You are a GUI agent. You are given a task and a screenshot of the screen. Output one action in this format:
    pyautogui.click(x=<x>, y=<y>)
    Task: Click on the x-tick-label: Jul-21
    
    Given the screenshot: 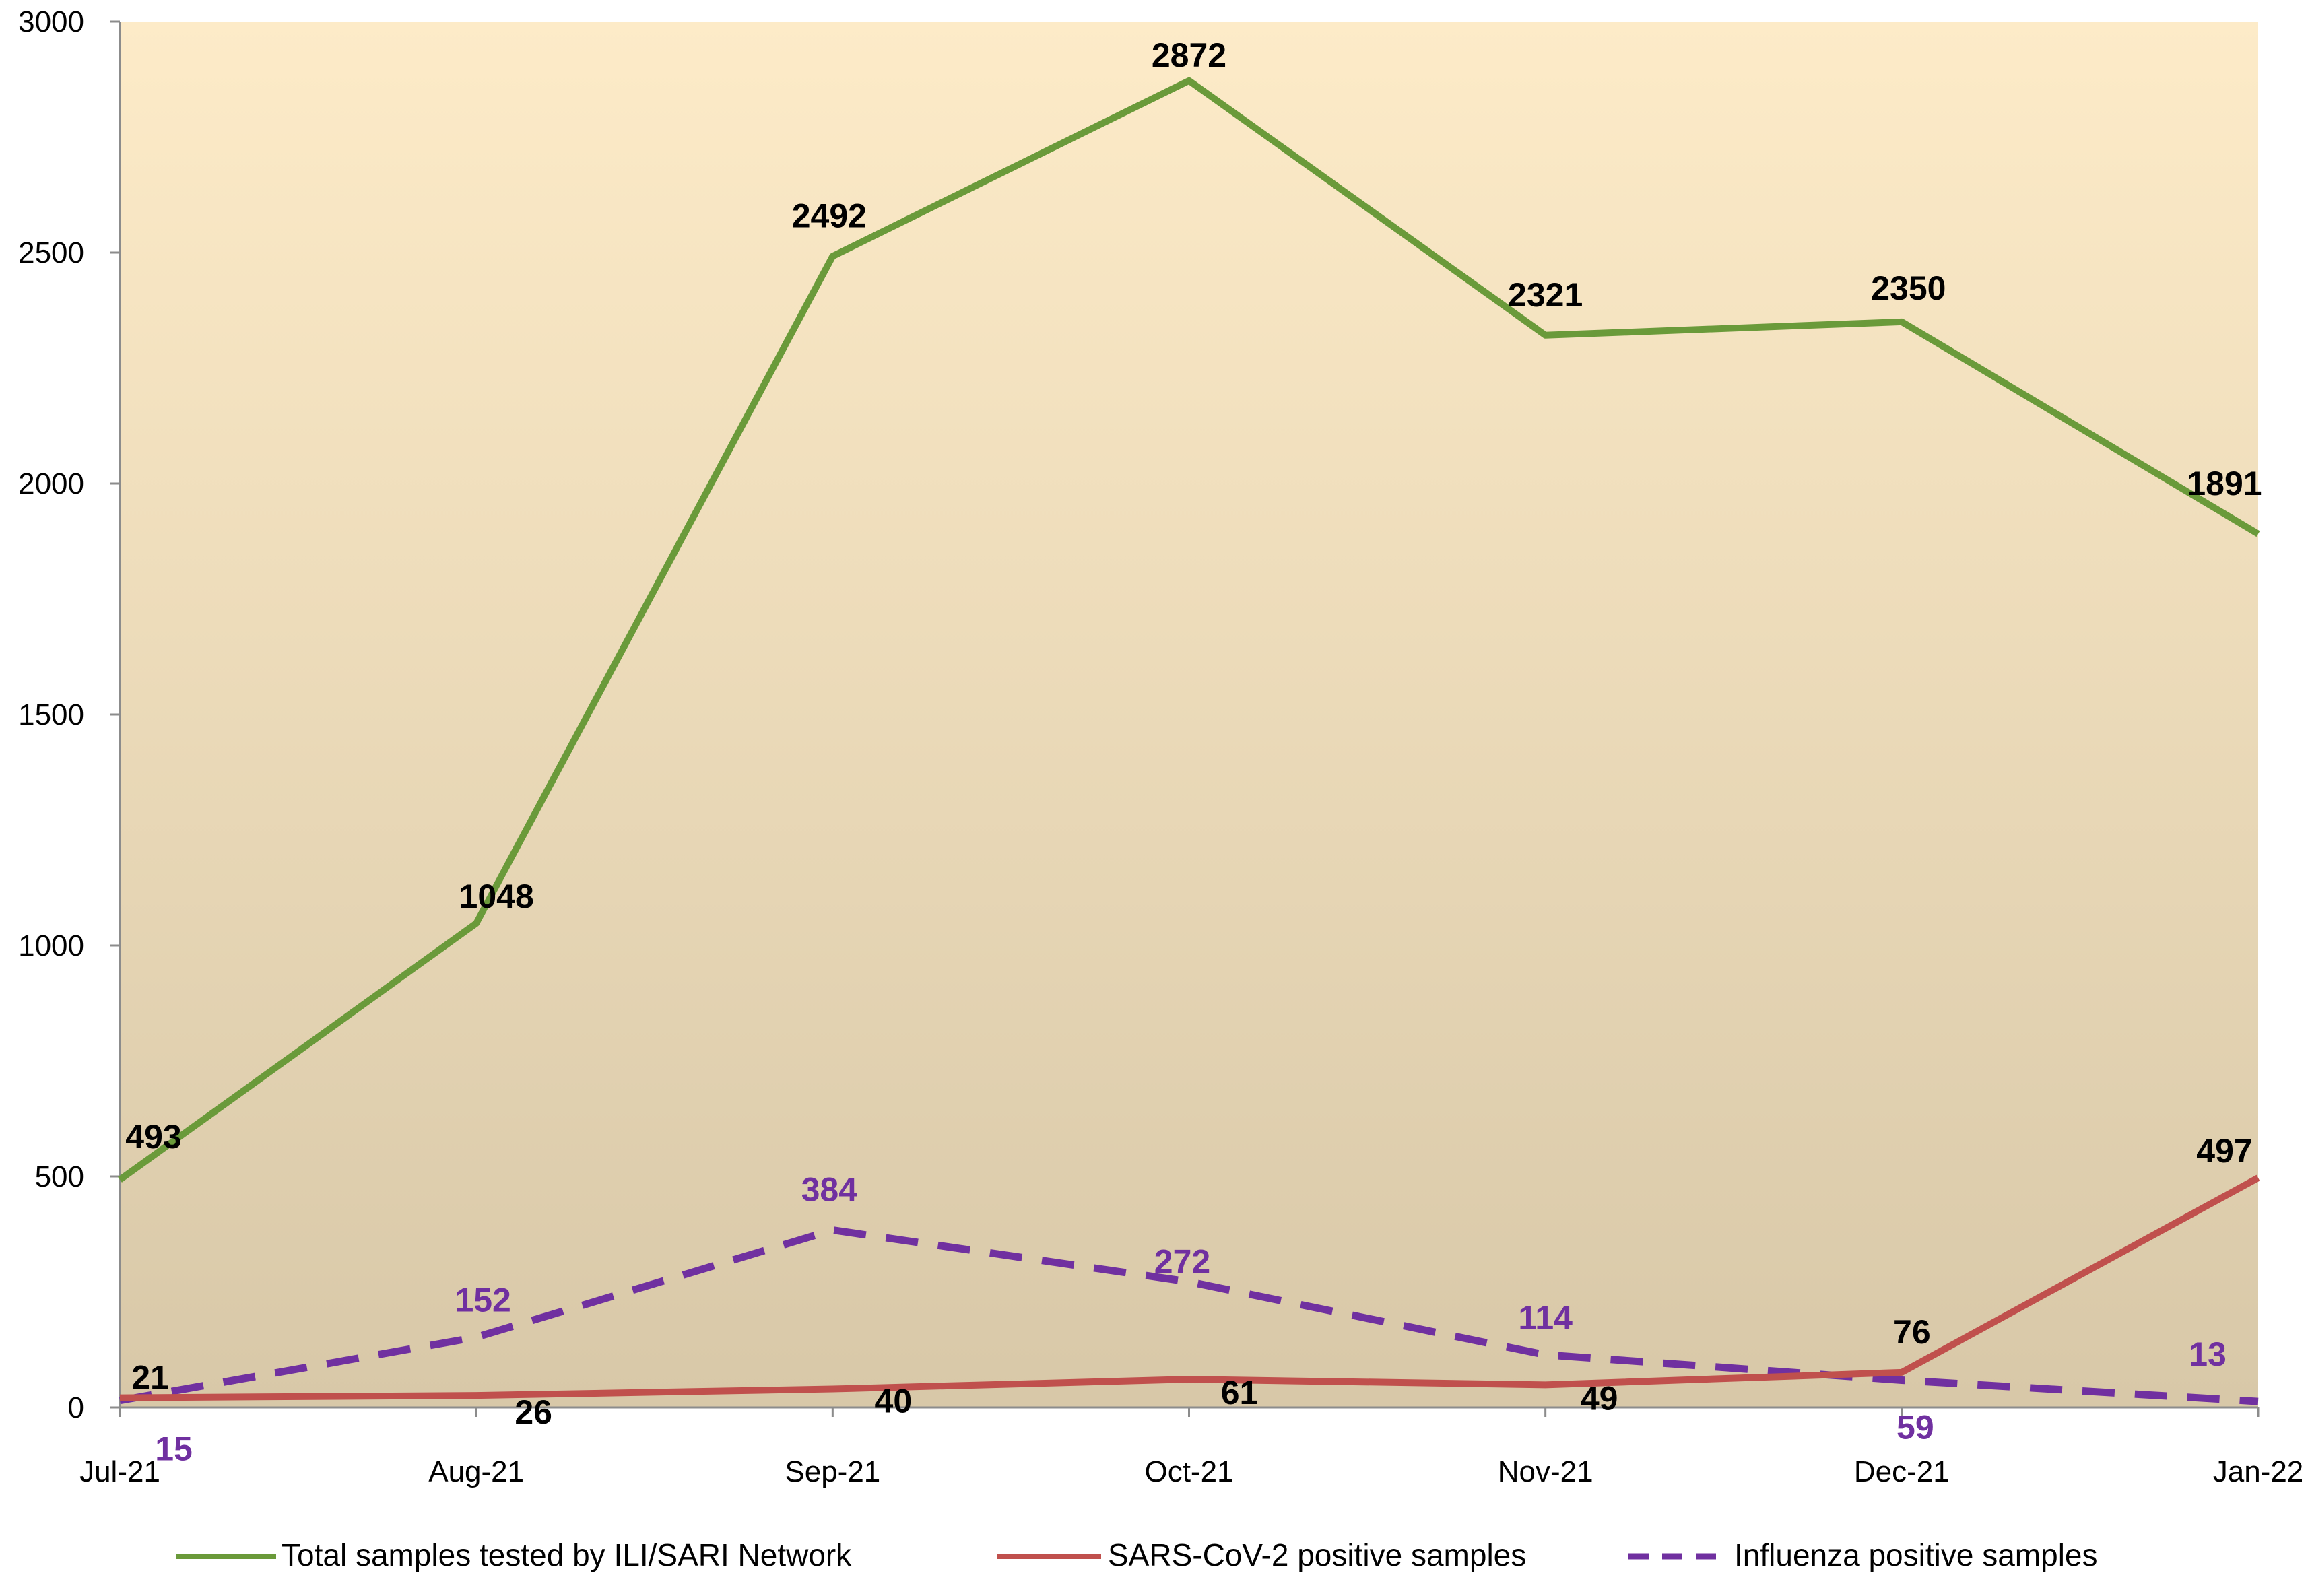 What is the action you would take?
    pyautogui.click(x=120, y=1471)
    